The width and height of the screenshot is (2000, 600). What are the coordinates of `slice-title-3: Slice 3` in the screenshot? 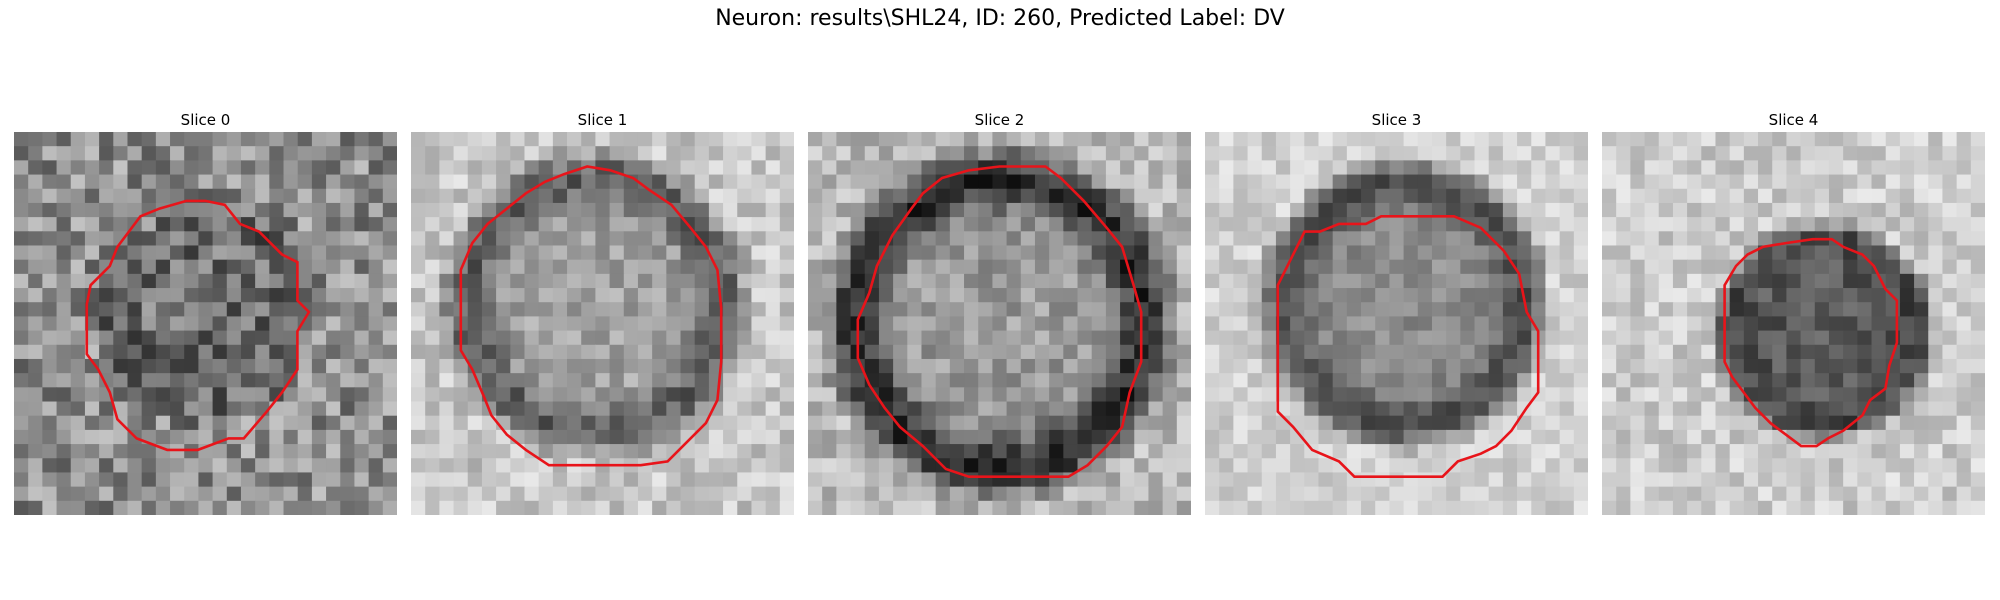 It's located at (1396, 120).